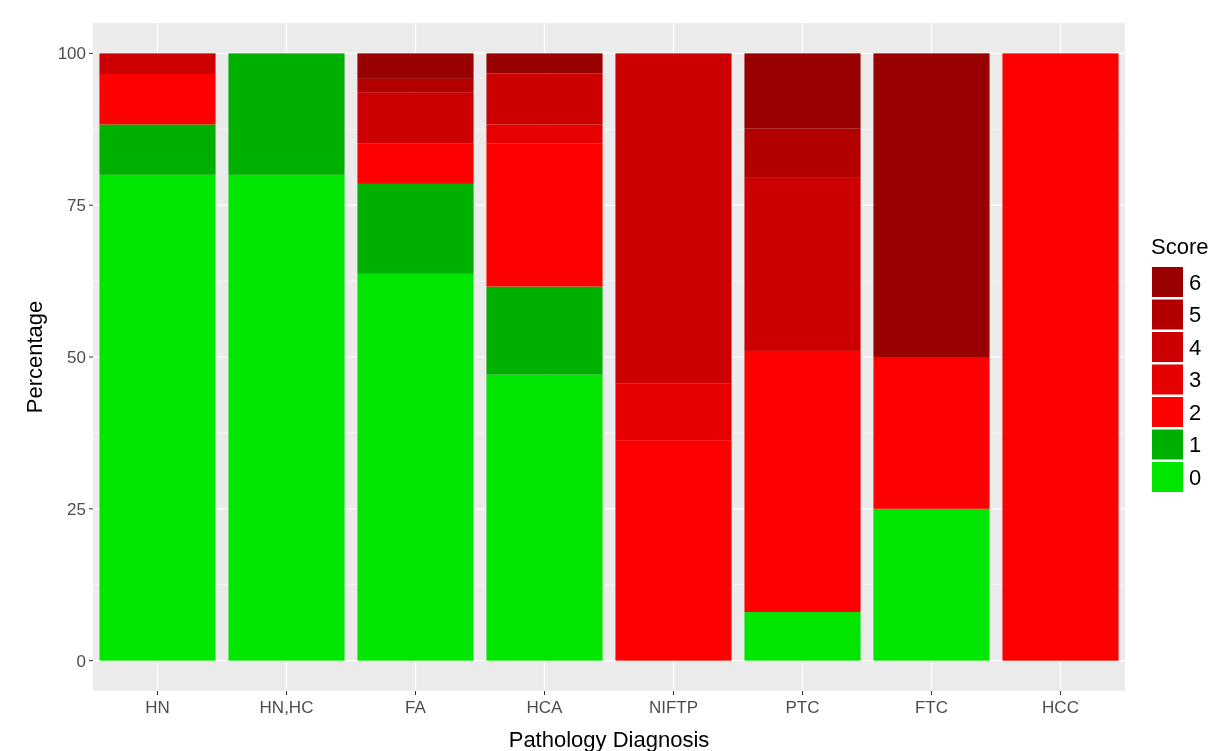  What do you see at coordinates (76, 206) in the screenshot?
I see `y-tick-label: 75` at bounding box center [76, 206].